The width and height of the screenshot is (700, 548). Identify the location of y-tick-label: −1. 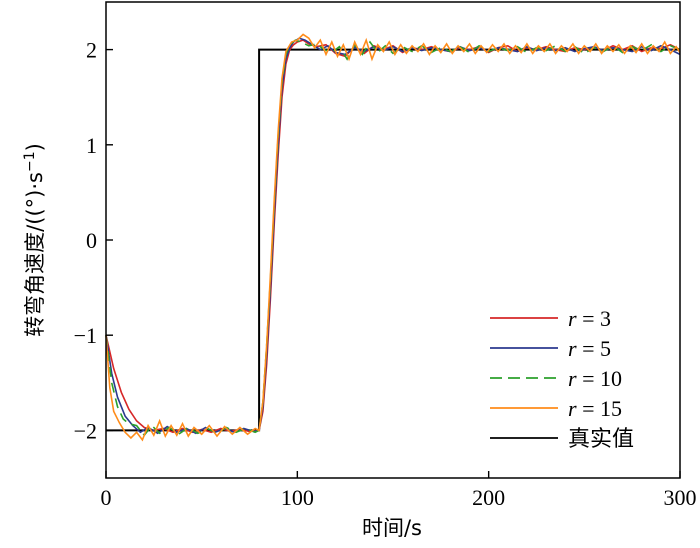
(85, 335).